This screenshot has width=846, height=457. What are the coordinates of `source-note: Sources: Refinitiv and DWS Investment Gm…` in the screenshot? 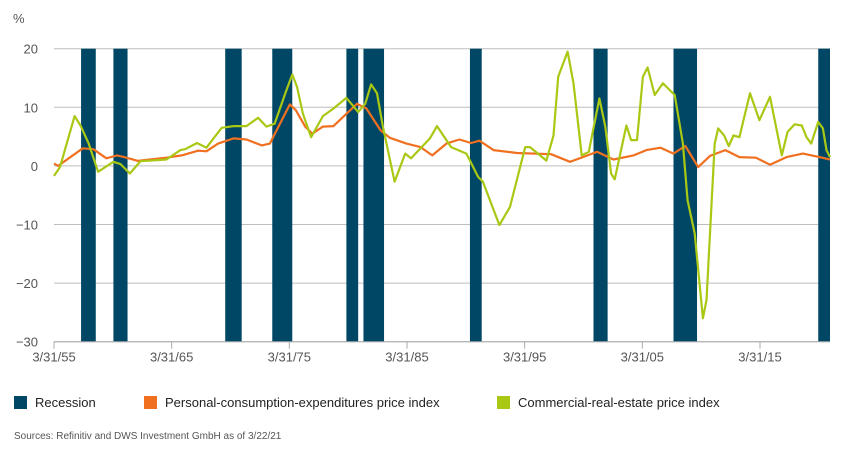 It's located at (148, 436).